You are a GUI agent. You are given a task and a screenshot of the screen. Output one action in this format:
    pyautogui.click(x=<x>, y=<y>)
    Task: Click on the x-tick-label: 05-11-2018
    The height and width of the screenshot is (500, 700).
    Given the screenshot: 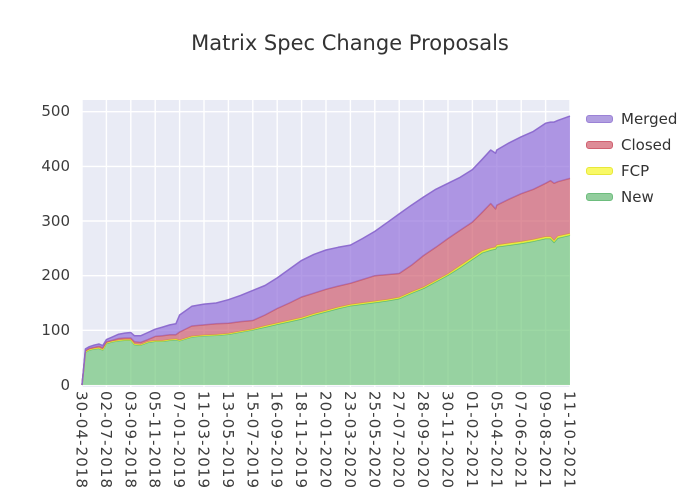 What is the action you would take?
    pyautogui.click(x=154, y=440)
    